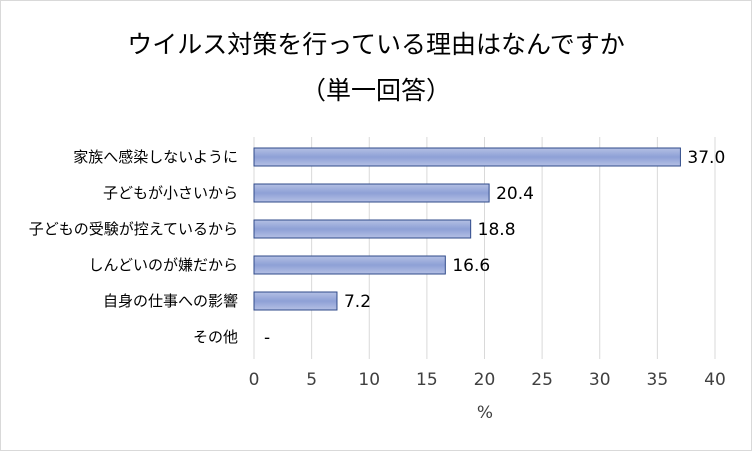 Image resolution: width=752 pixels, height=451 pixels. I want to click on data-label: 20.4, so click(515, 194).